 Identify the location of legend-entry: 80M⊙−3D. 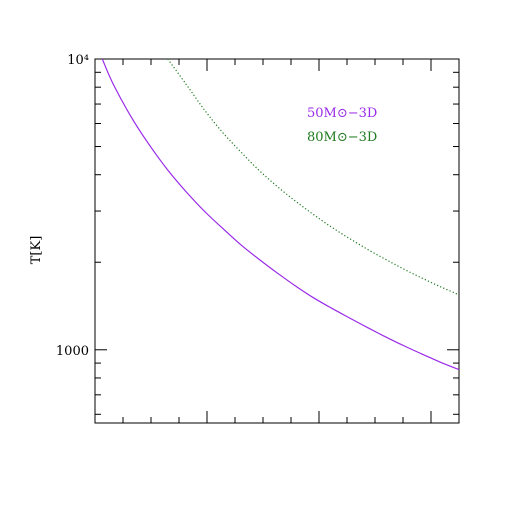
(342, 137).